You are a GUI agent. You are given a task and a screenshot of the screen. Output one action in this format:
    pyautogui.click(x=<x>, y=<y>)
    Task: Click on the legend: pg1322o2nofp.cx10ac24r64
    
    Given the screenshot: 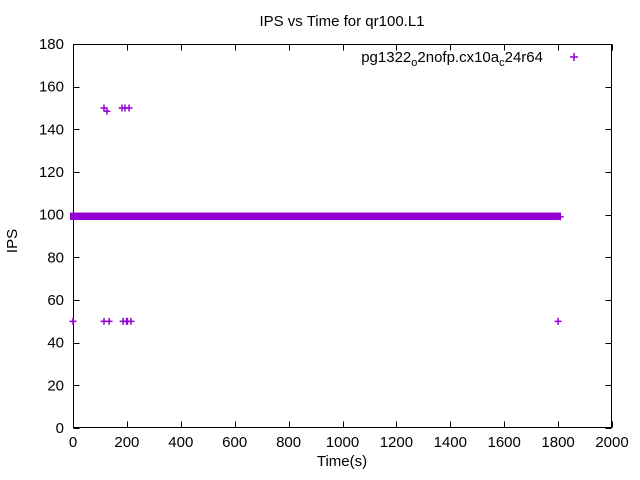 What is the action you would take?
    pyautogui.click(x=469, y=59)
    